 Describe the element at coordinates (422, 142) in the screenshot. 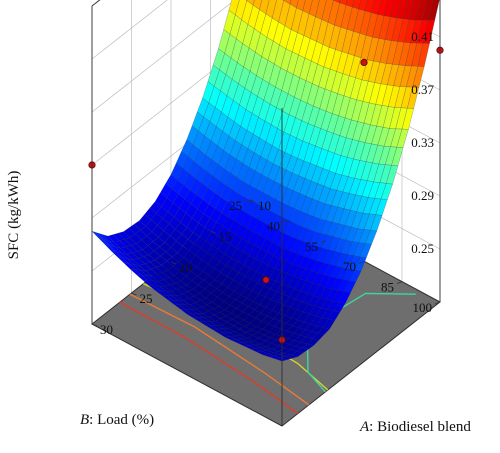

I see `z-tick-label: 0.33` at that location.